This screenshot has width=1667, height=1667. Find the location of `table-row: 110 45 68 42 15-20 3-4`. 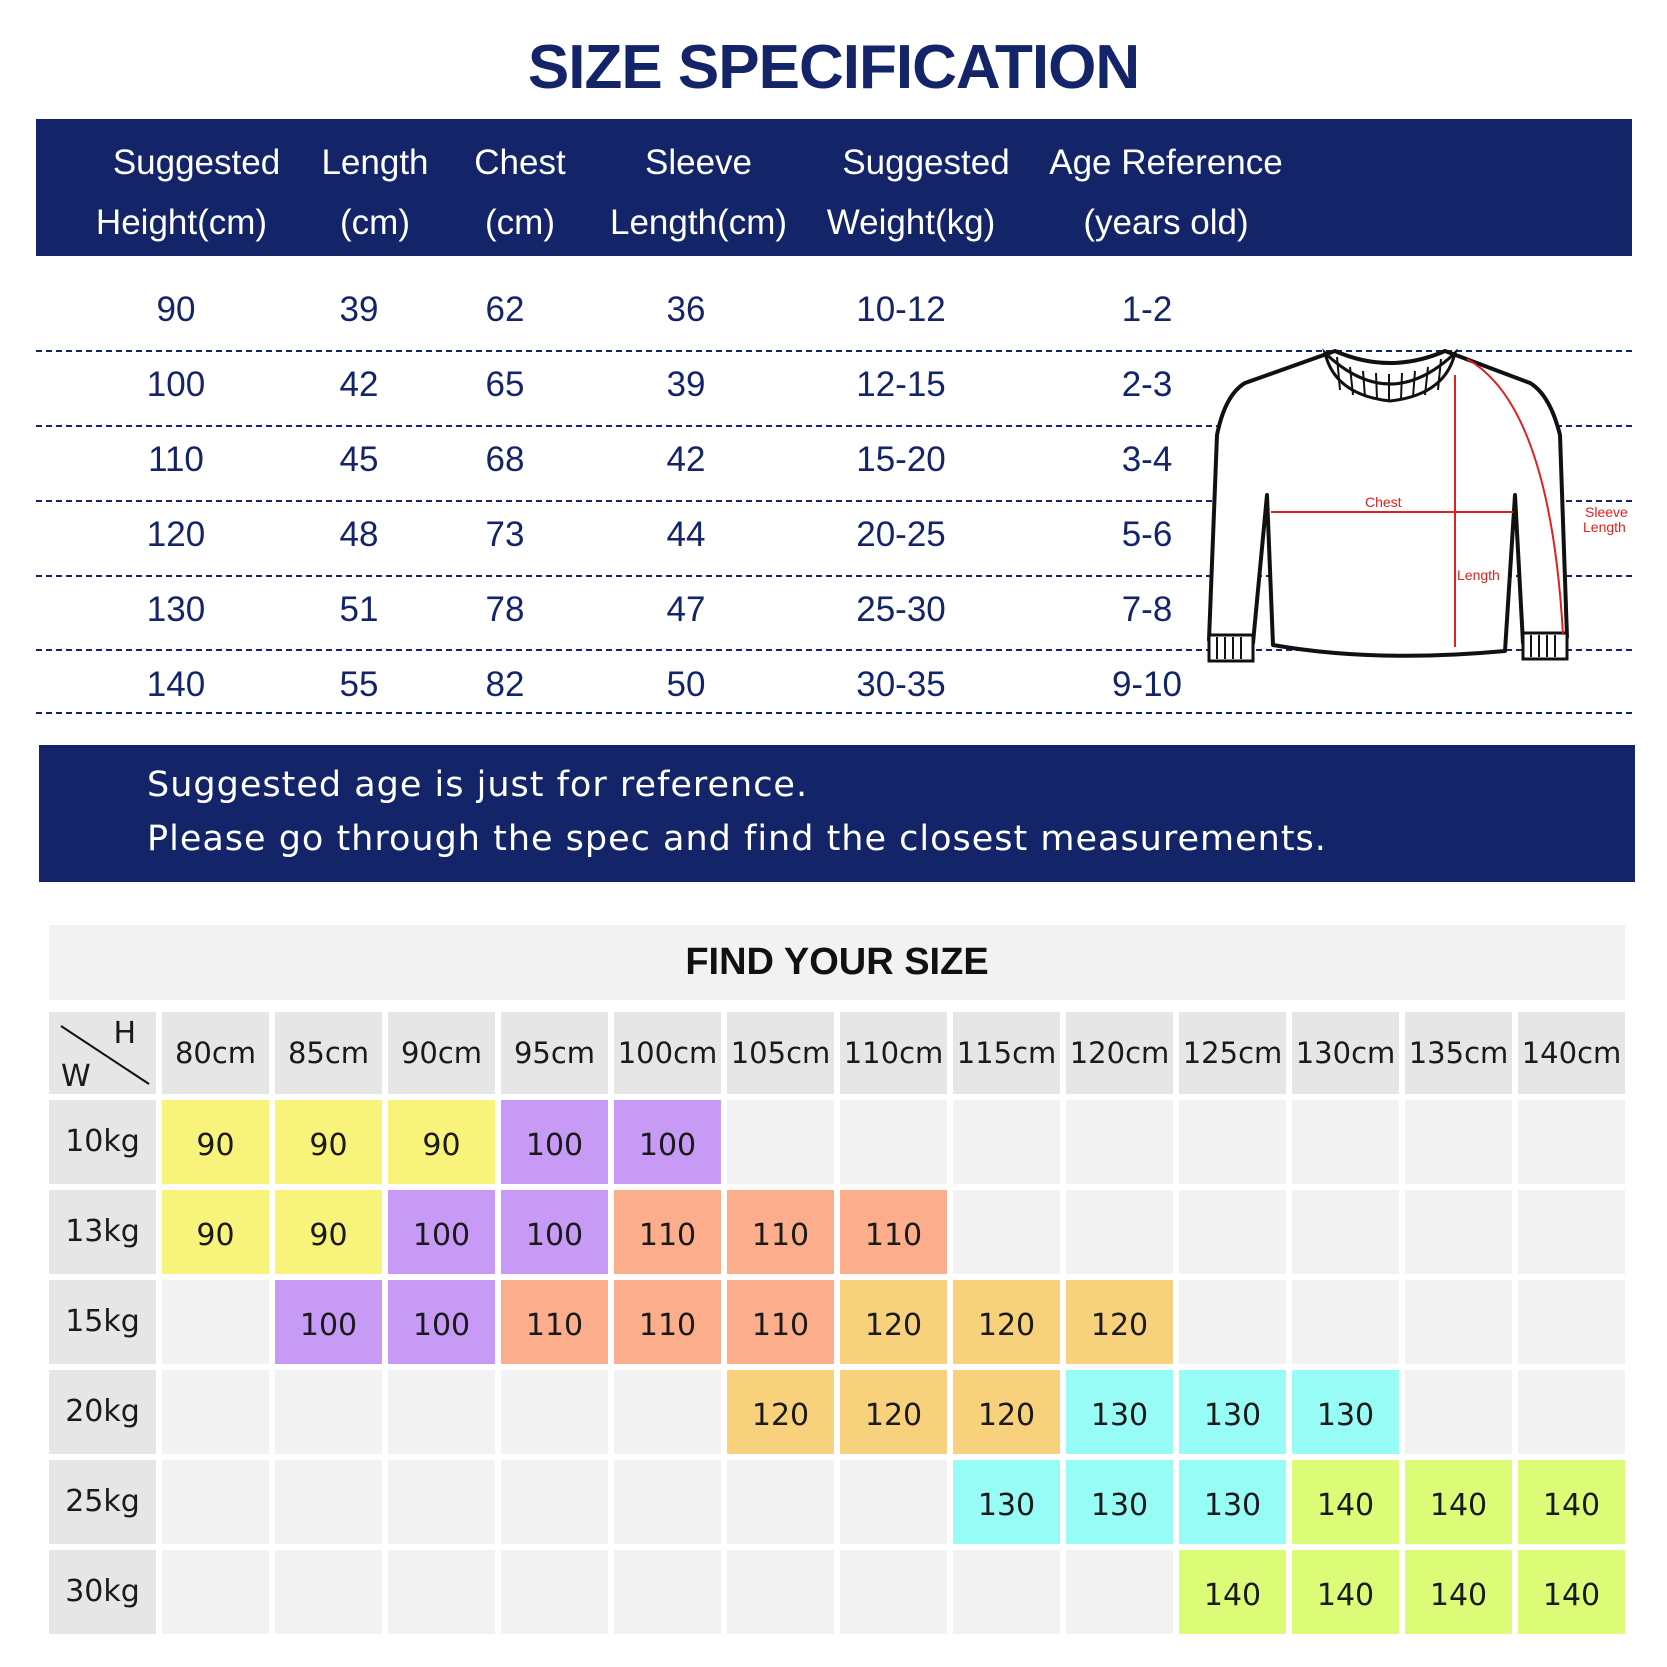

table-row: 110 45 68 42 15-20 3-4 is located at coordinates (660, 459).